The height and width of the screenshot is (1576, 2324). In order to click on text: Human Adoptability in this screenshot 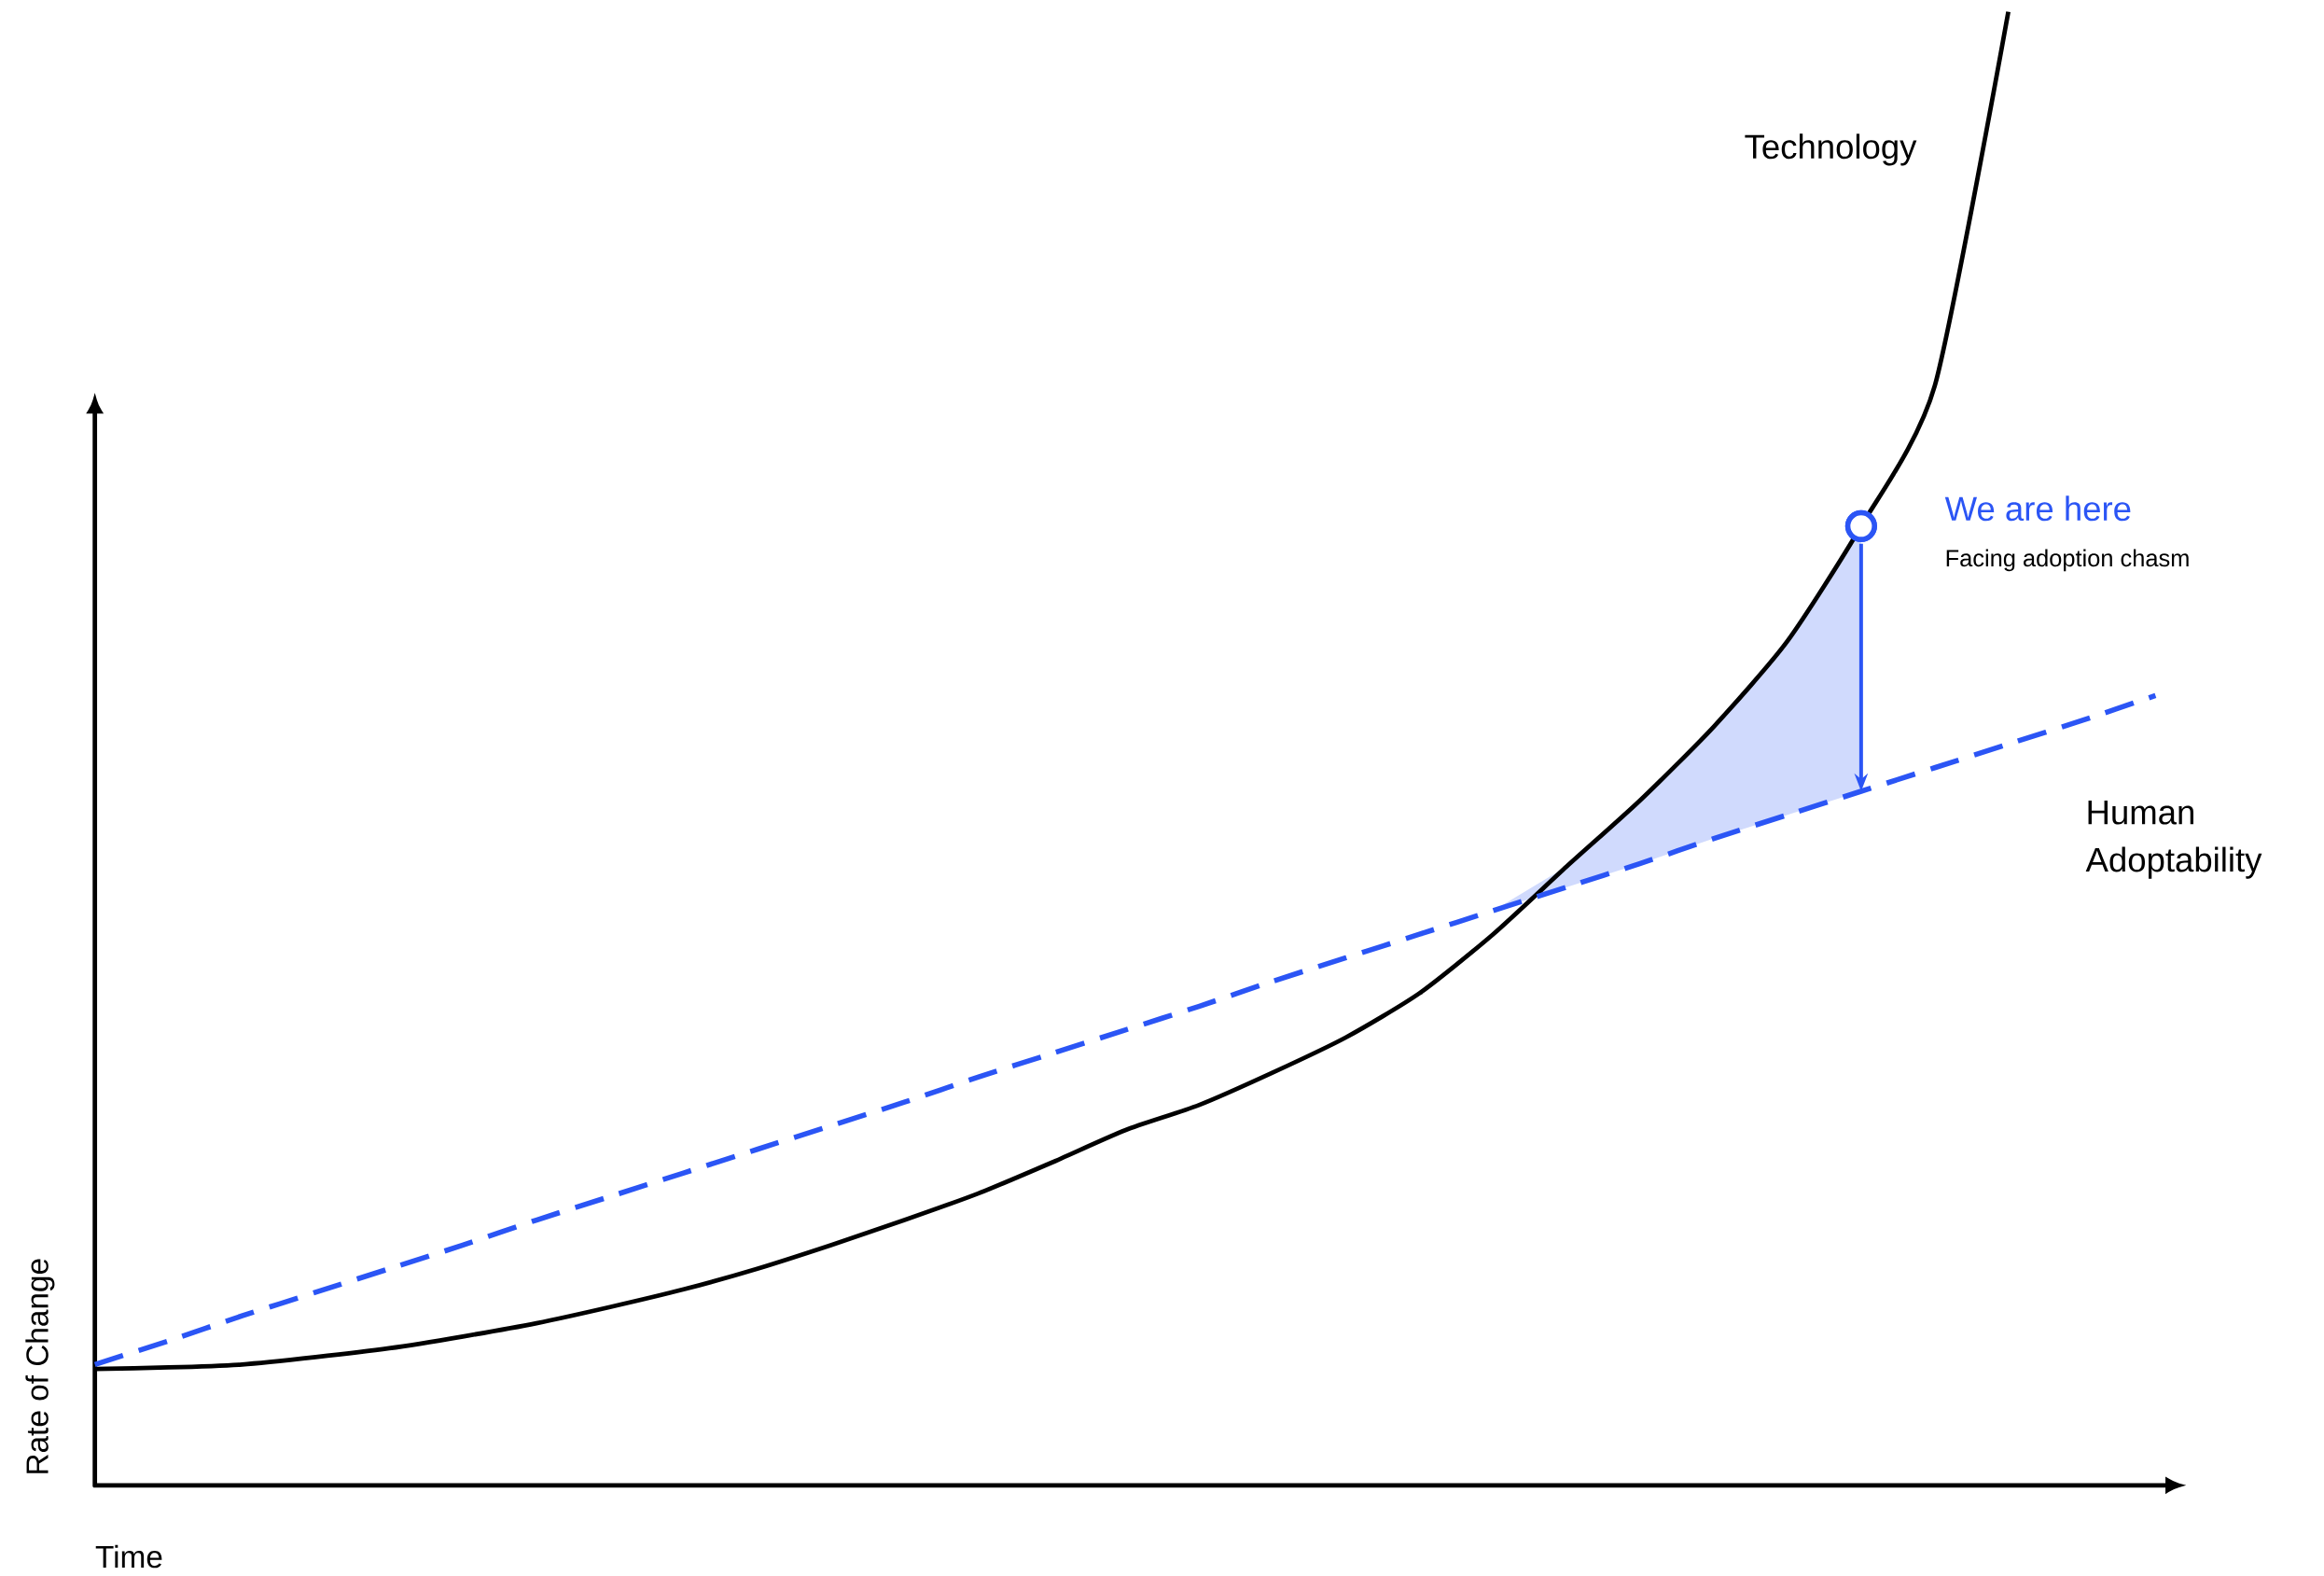, I will do `click(2173, 840)`.